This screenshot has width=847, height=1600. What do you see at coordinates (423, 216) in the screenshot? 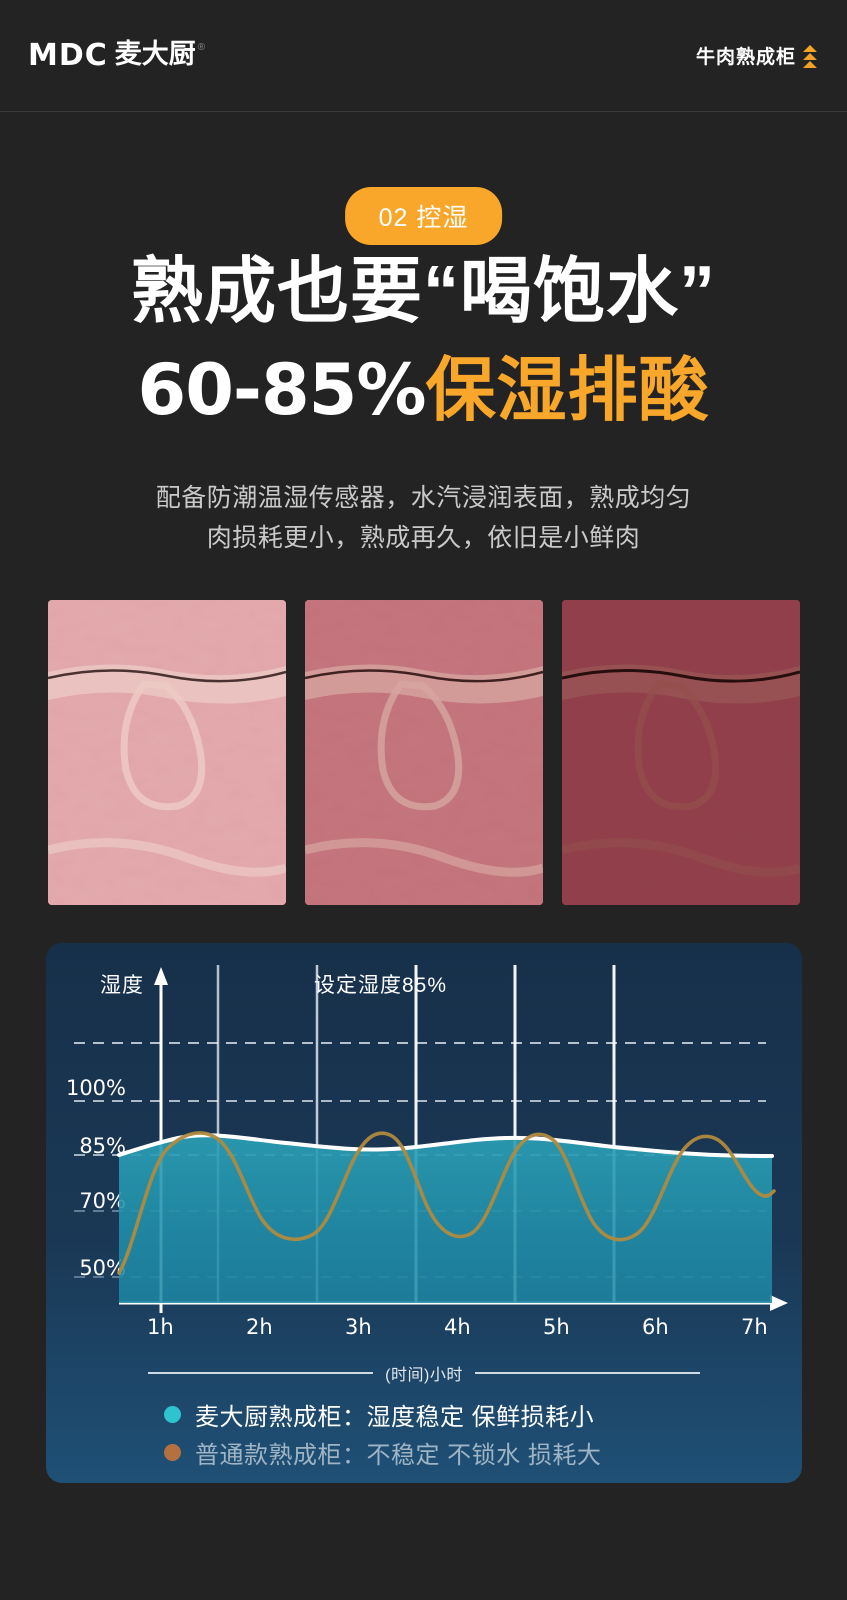
I see `section-badge: 02 控湿` at bounding box center [423, 216].